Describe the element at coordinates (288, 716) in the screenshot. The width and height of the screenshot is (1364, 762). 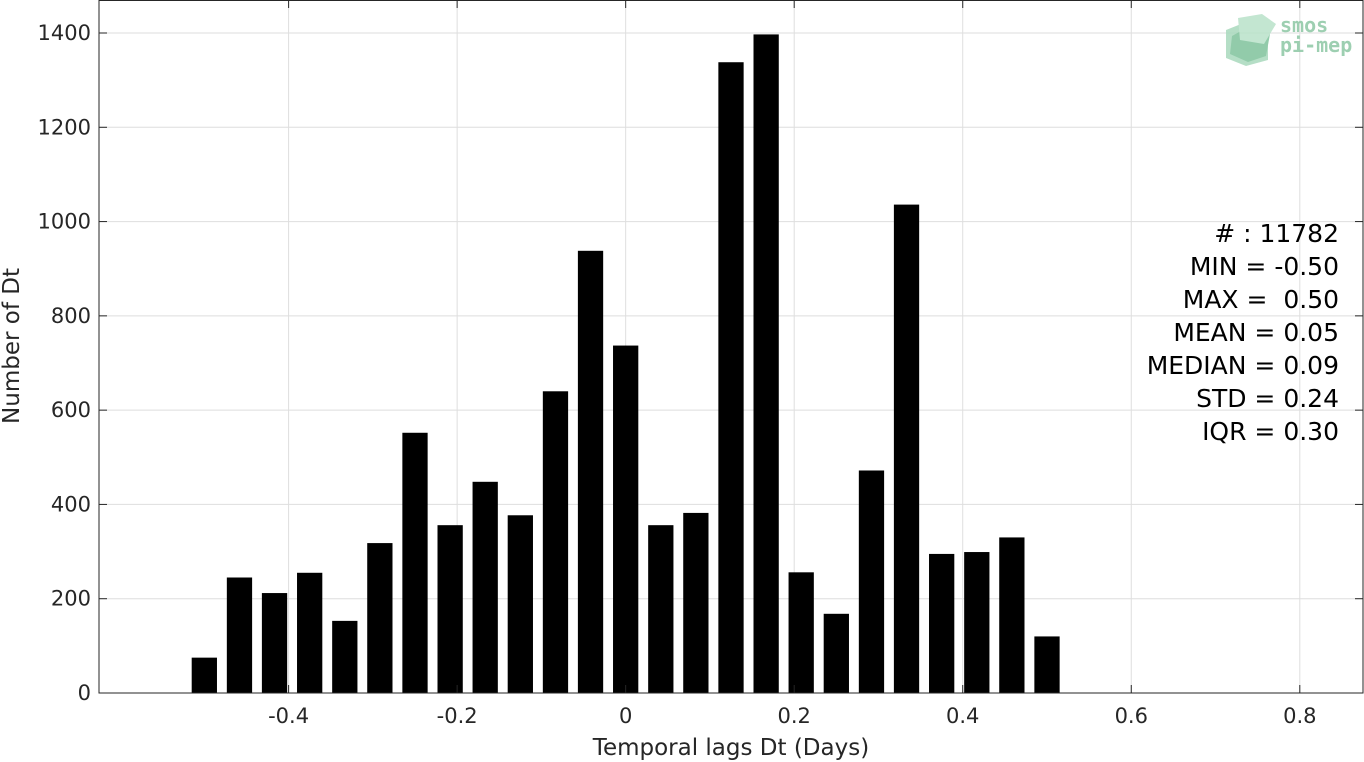
I see `x-tick-label: -0.4` at that location.